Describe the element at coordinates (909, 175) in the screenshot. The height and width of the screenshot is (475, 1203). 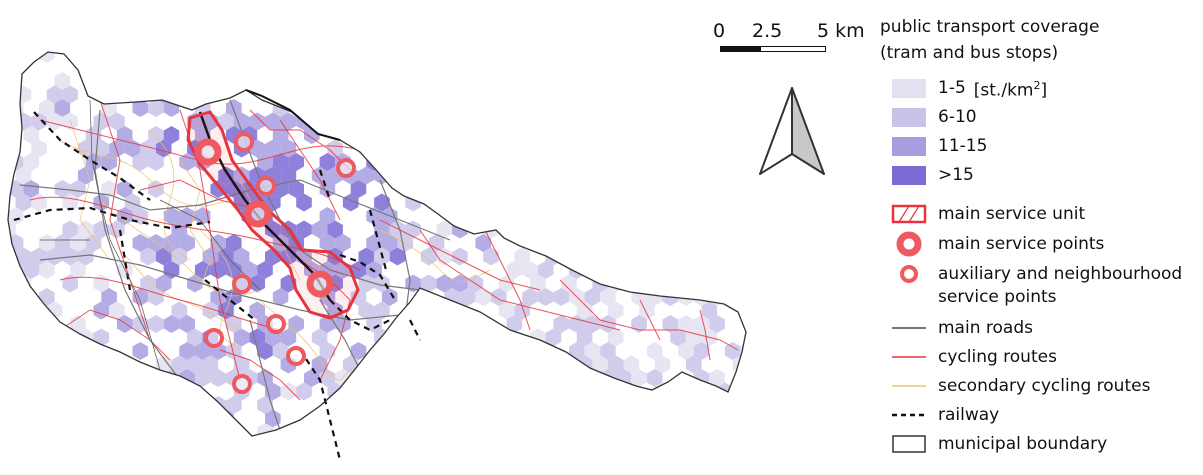
I see `density-swatch-gt15` at that location.